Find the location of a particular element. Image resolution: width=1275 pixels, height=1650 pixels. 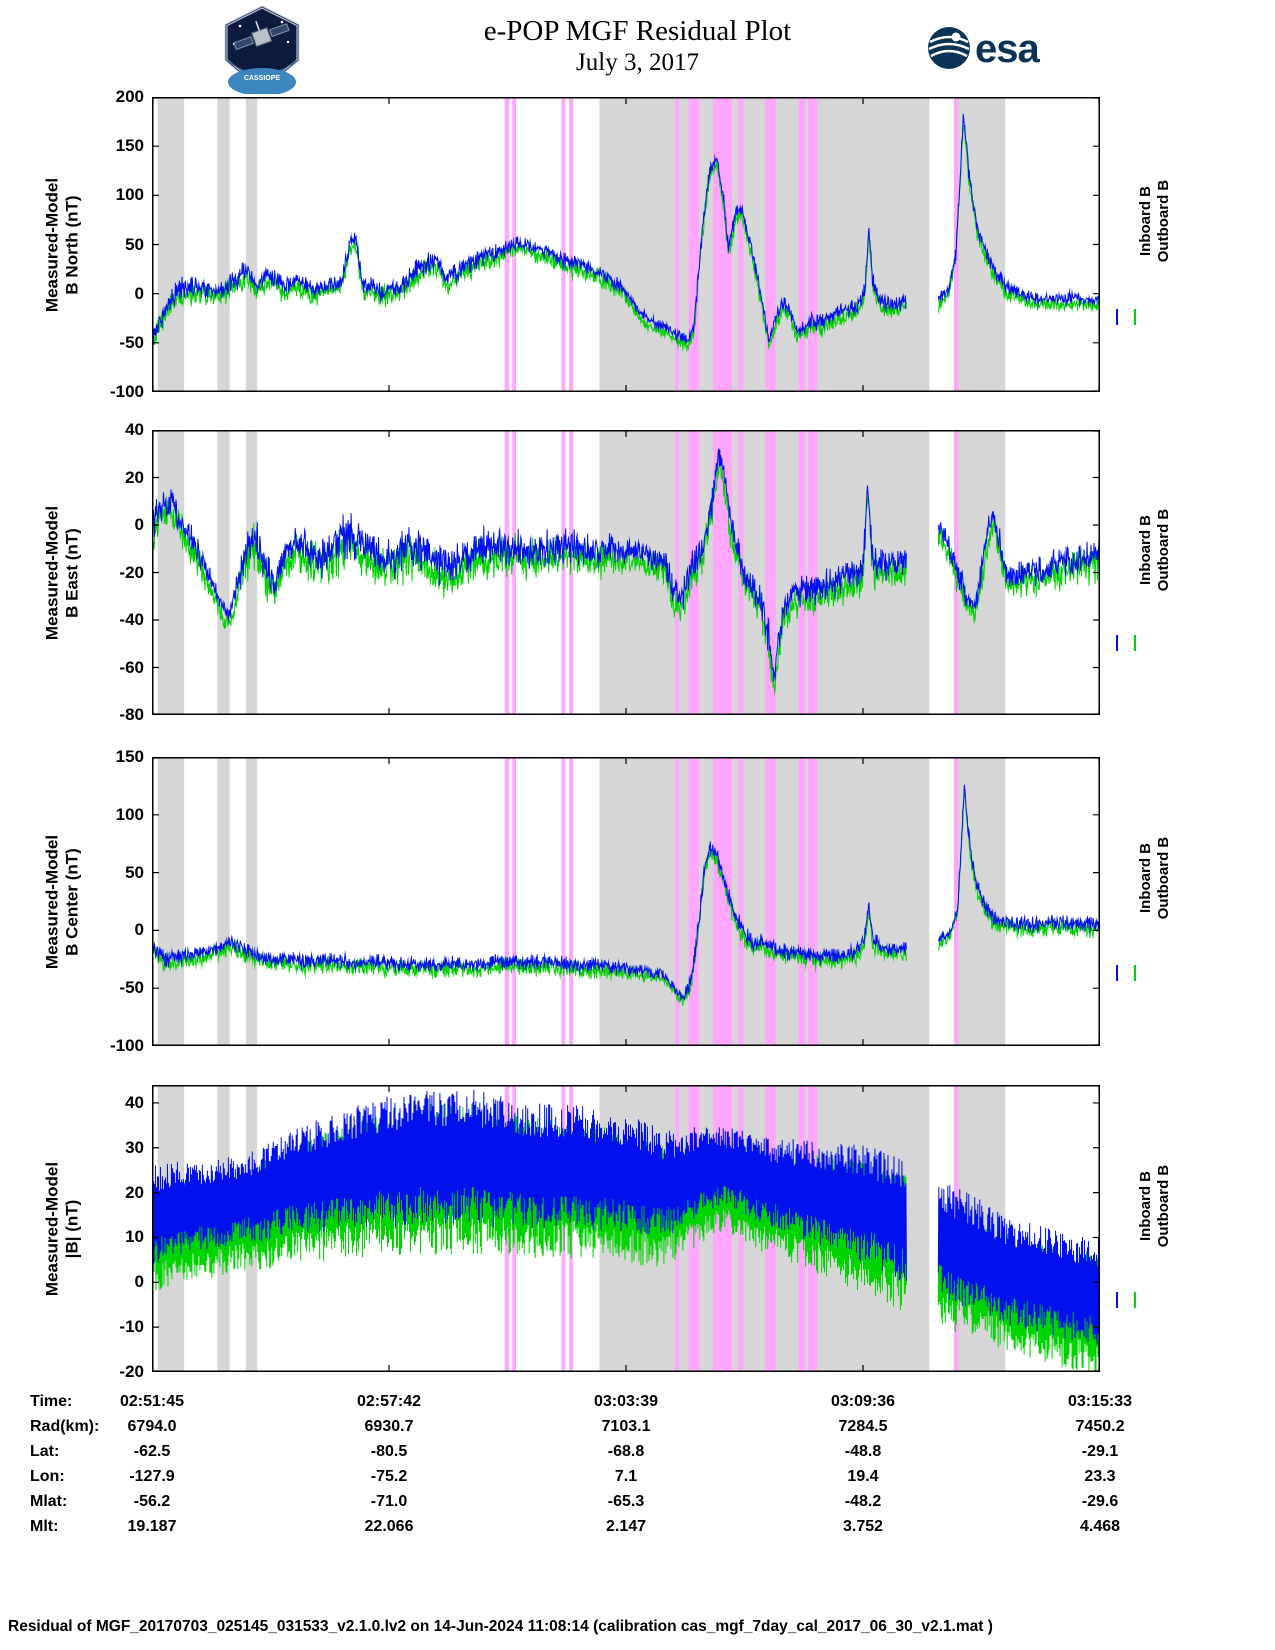

ephemeris-cell: -56.2 is located at coordinates (152, 1501).